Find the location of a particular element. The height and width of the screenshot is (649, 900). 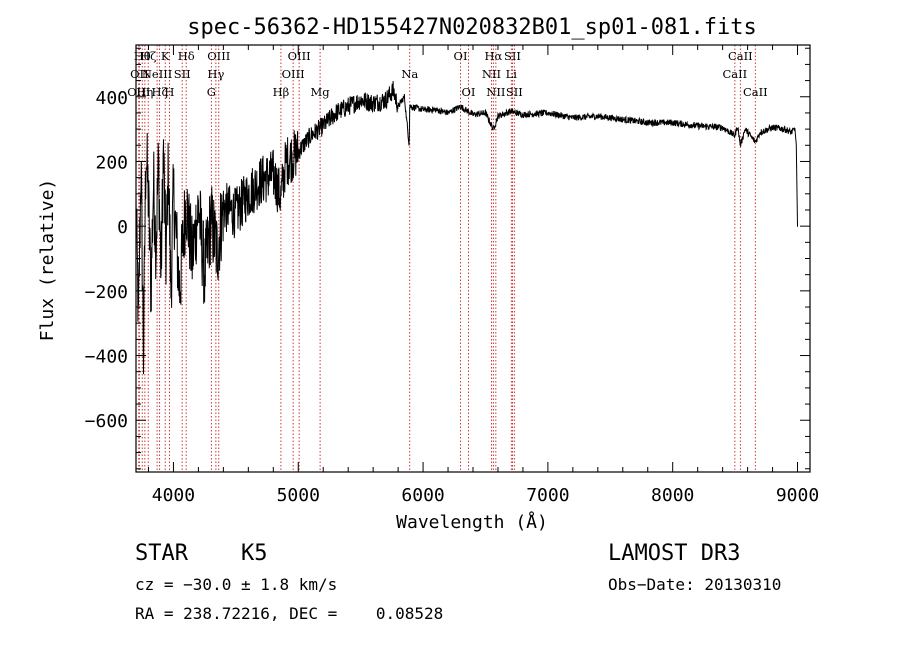

y-tick-label: −400 is located at coordinates (106, 357).